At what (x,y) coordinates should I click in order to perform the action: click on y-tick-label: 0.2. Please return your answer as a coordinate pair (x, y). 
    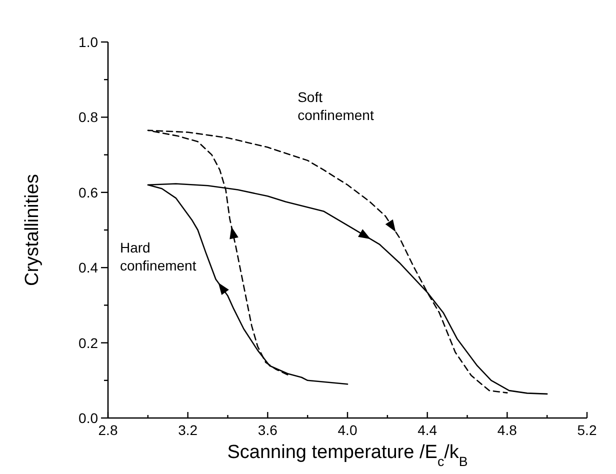
    Looking at the image, I should click on (88, 342).